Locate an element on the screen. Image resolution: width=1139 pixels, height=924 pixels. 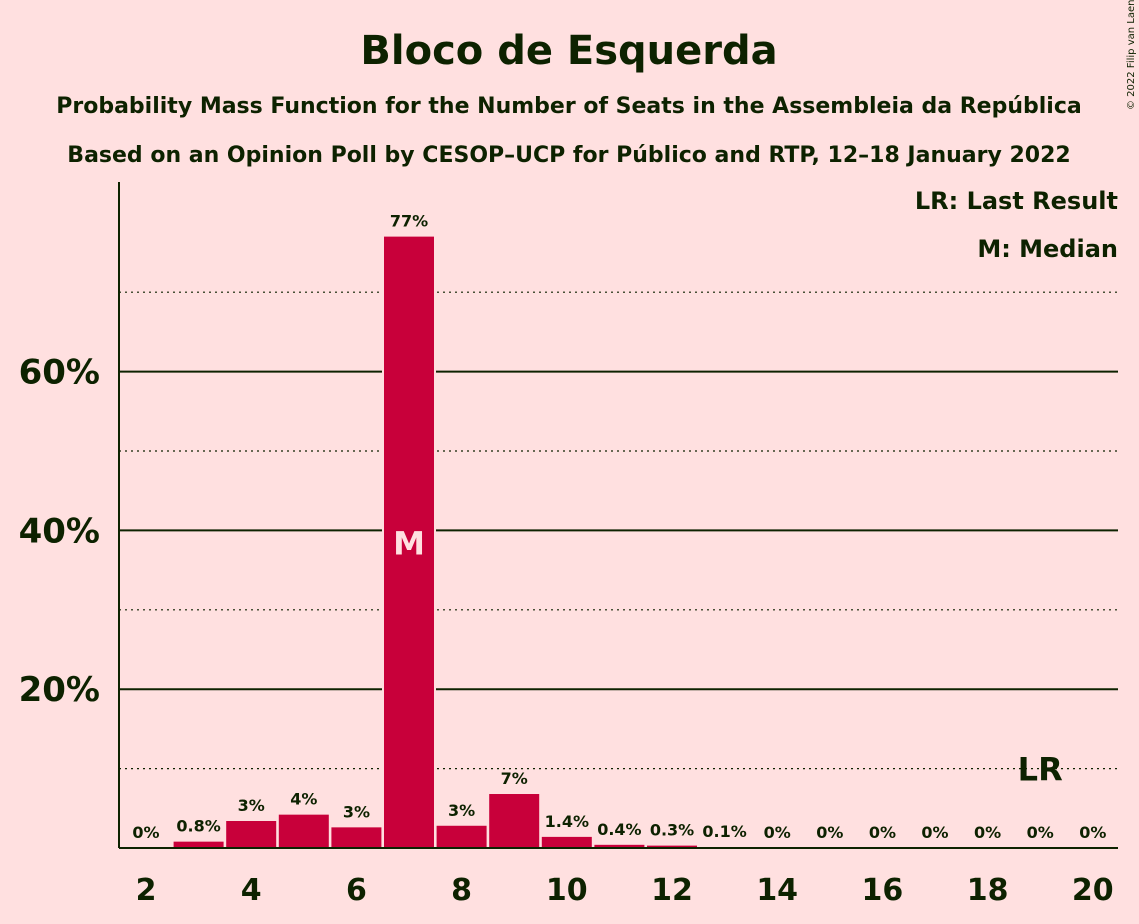
x-tick-label: 12 is located at coordinates (672, 890).